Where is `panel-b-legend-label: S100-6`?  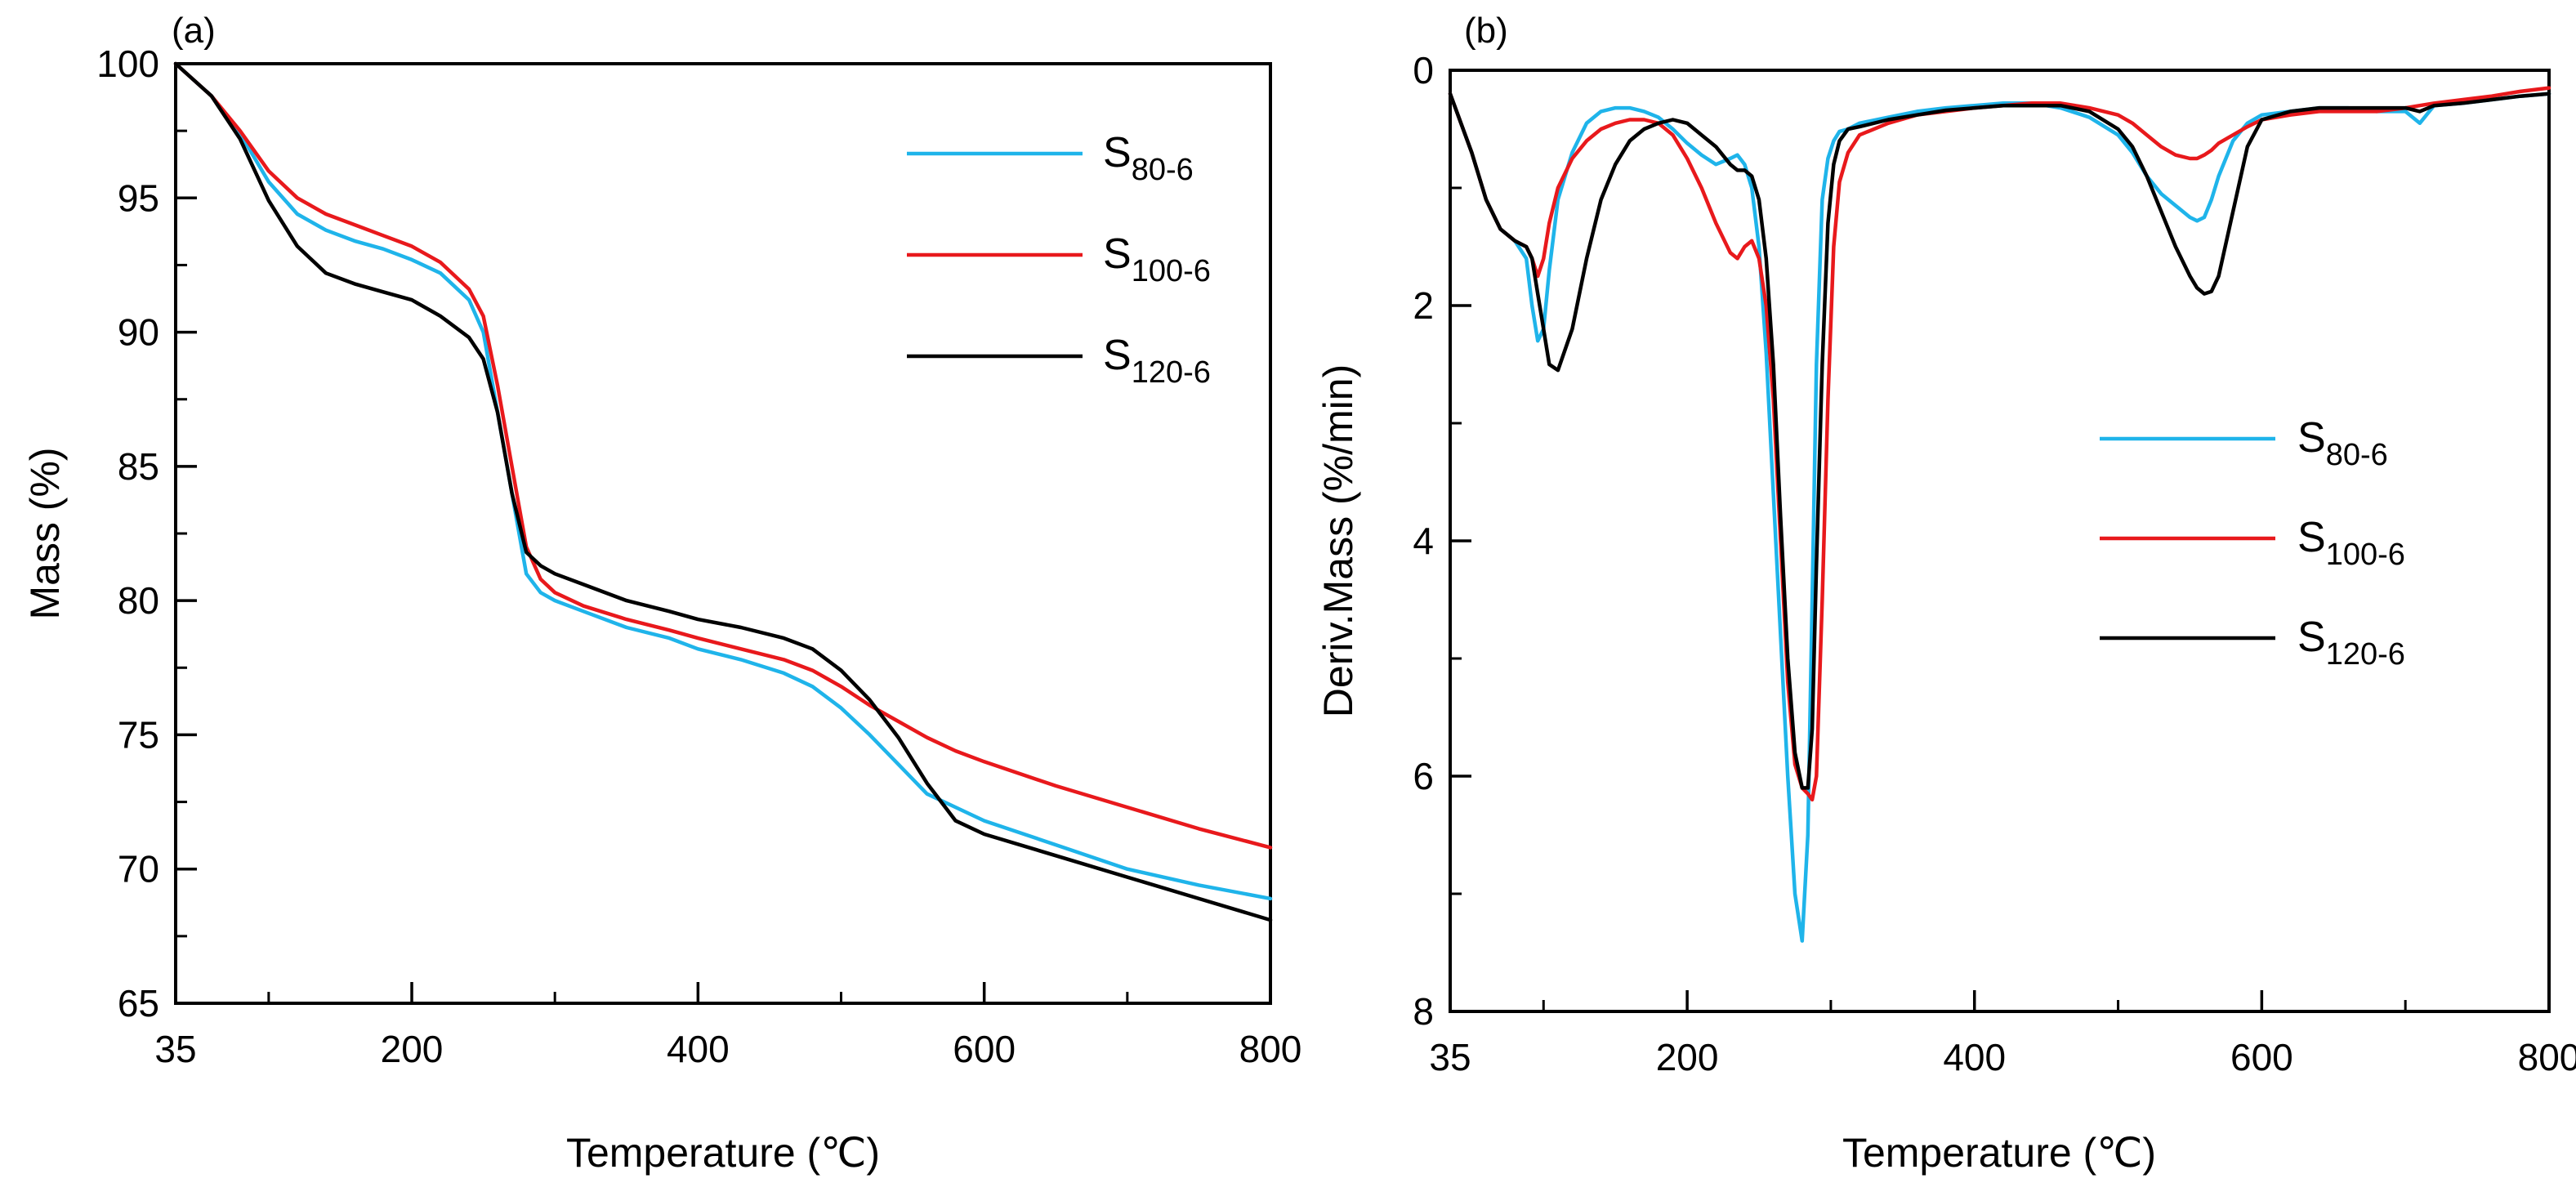
panel-b-legend-label: S100-6 is located at coordinates (2351, 543).